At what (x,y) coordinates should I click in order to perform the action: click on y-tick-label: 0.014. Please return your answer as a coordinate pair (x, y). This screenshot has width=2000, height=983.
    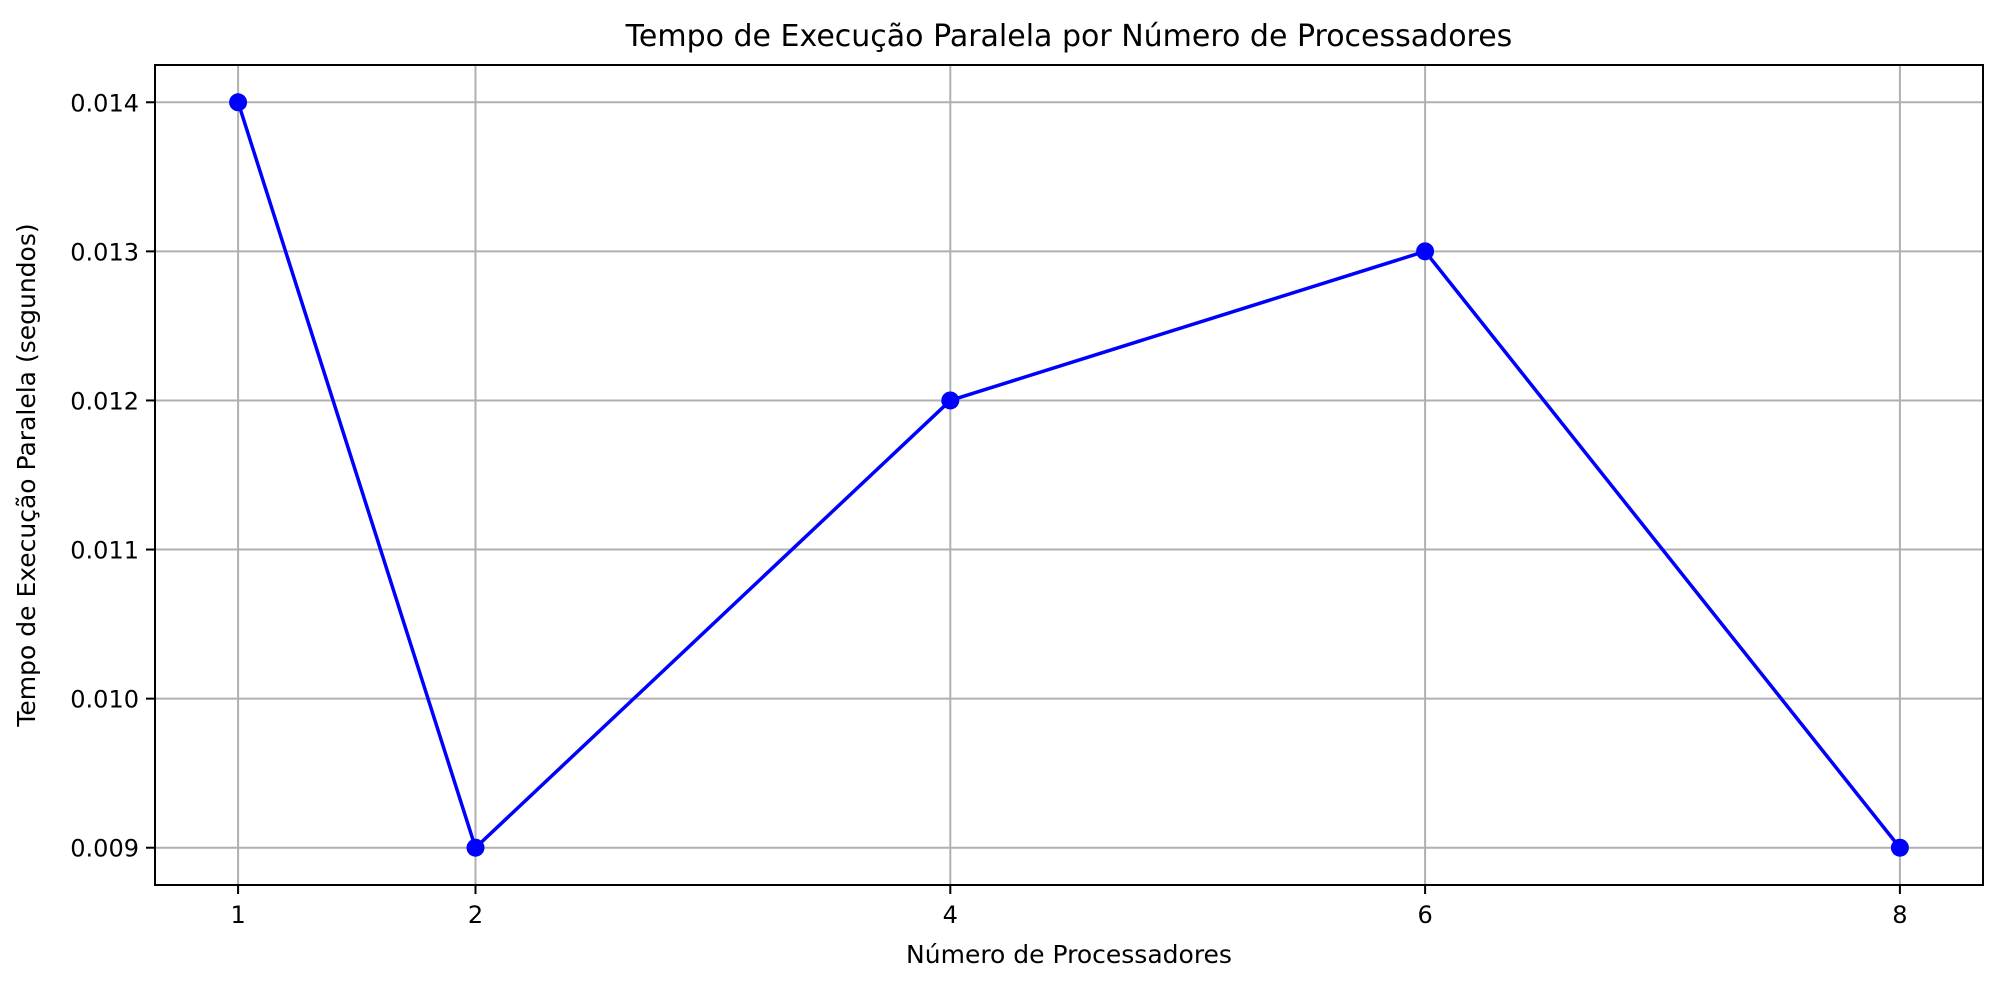
    Looking at the image, I should click on (104, 103).